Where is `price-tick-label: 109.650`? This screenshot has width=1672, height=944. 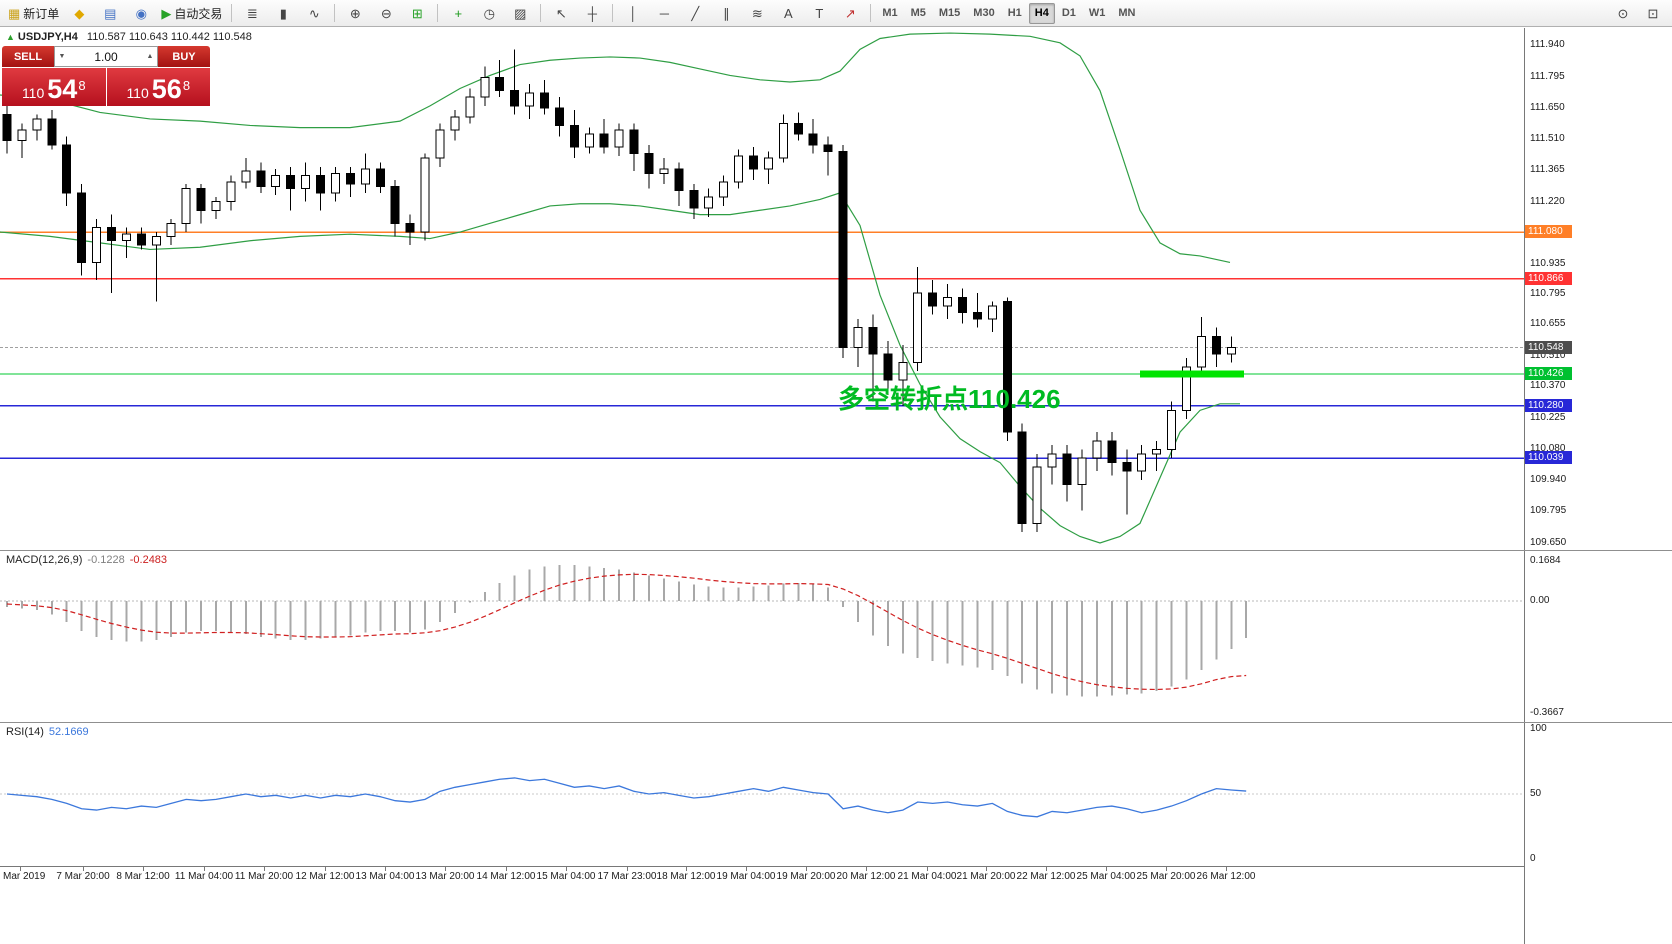
price-tick-label: 109.650 is located at coordinates (1548, 542).